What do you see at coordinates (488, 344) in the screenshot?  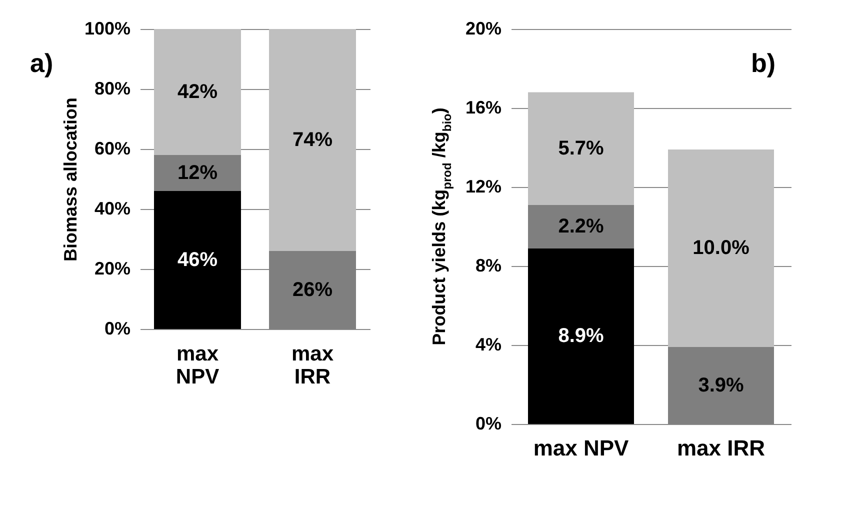 I see `y-tick-label: 4%` at bounding box center [488, 344].